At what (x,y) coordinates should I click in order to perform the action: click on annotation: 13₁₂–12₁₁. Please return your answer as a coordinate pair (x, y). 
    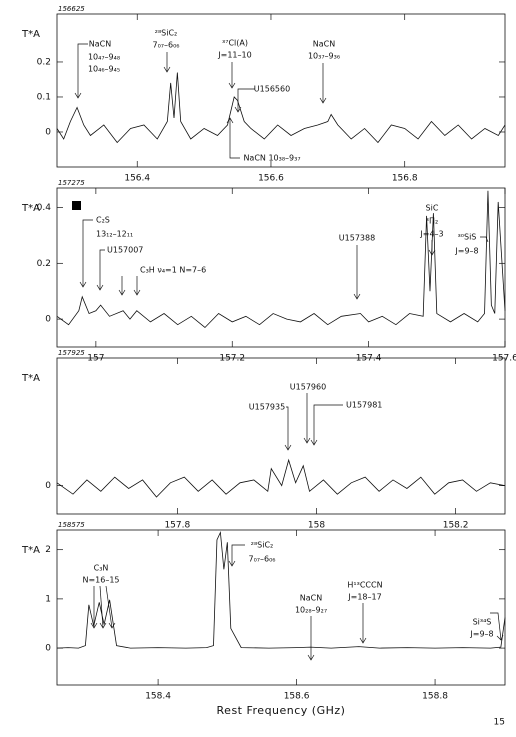
    Looking at the image, I should click on (114, 234).